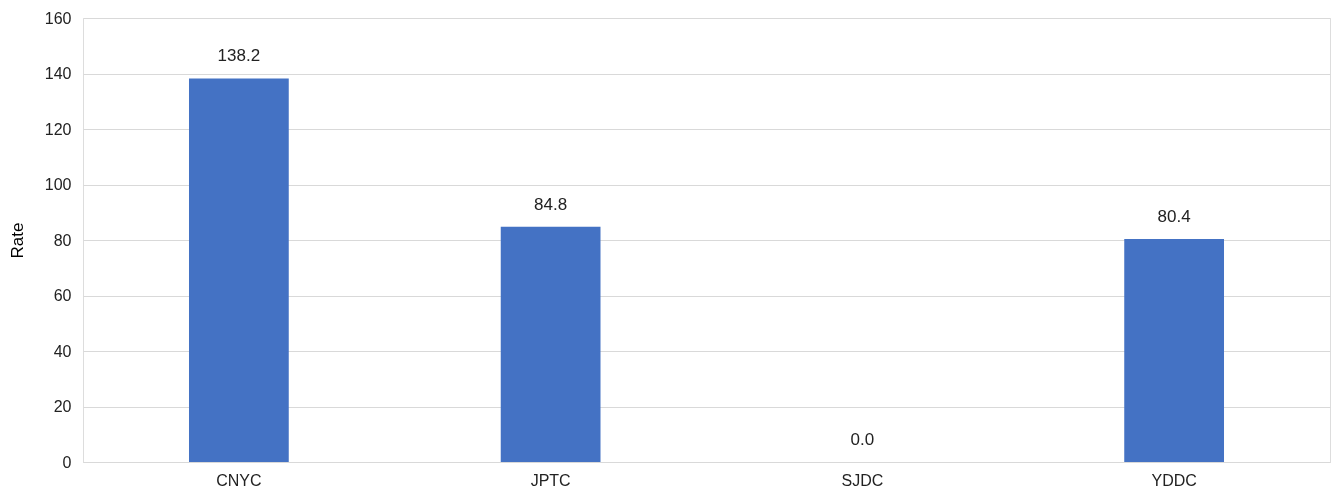 This screenshot has height=496, width=1340. What do you see at coordinates (62, 406) in the screenshot?
I see `y-tick-label: 20` at bounding box center [62, 406].